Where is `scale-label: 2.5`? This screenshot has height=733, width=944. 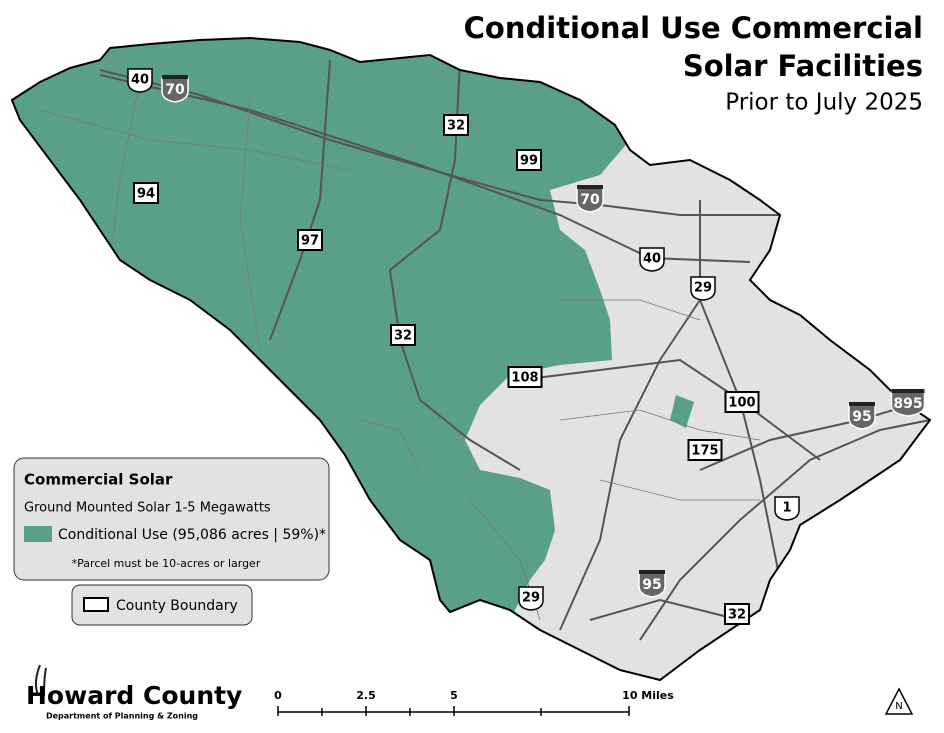 scale-label: 2.5 is located at coordinates (366, 695).